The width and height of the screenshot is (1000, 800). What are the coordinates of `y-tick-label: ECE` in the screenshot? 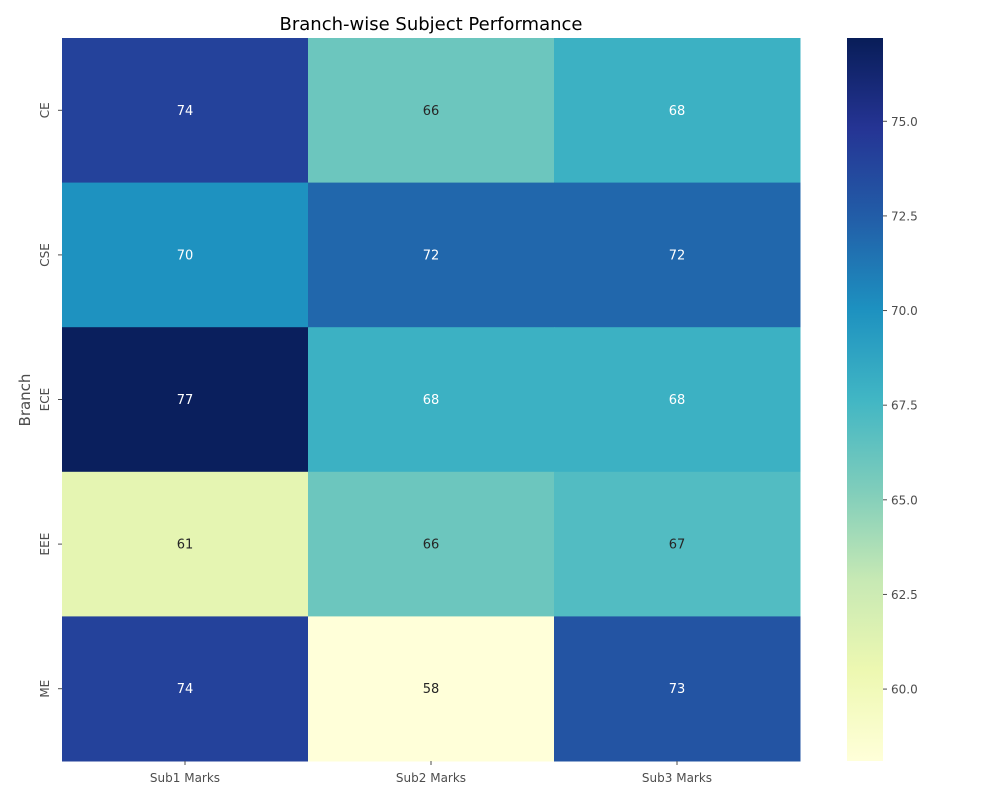 It's located at (45, 400).